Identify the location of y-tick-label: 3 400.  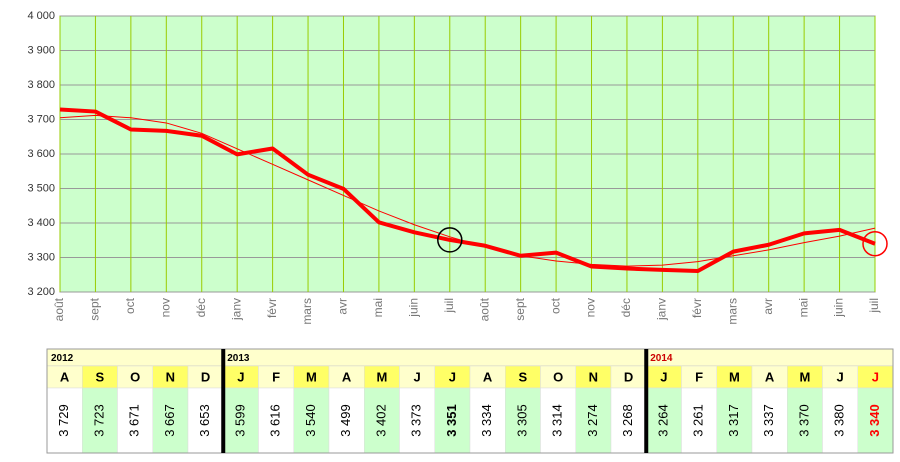
(41, 223).